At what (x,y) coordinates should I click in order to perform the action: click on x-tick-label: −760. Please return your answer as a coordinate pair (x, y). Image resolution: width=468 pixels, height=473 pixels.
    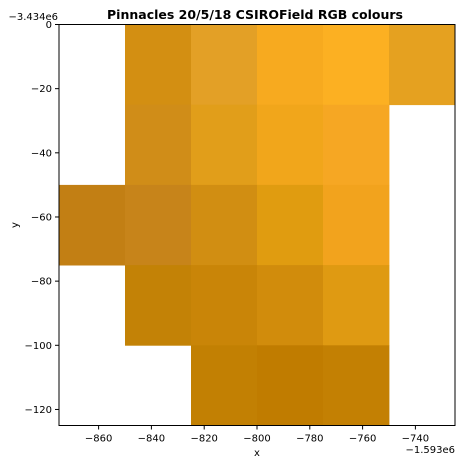
    Looking at the image, I should click on (362, 439).